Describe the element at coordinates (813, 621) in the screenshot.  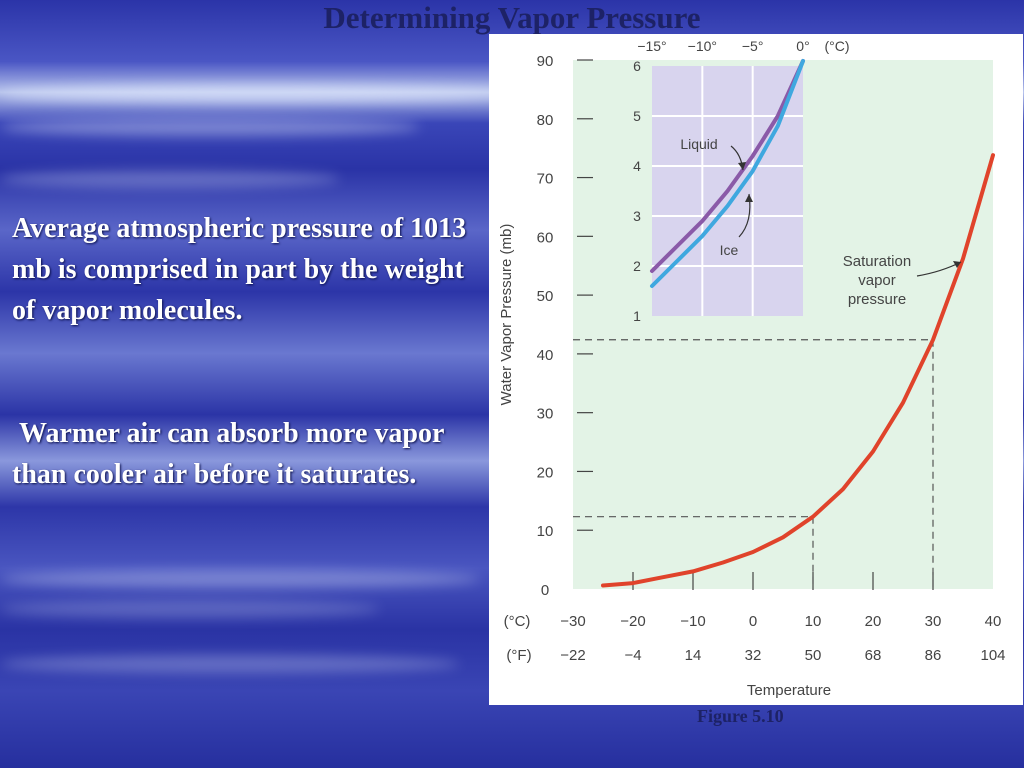
I see `x-tick-label-celsius: 10` at that location.